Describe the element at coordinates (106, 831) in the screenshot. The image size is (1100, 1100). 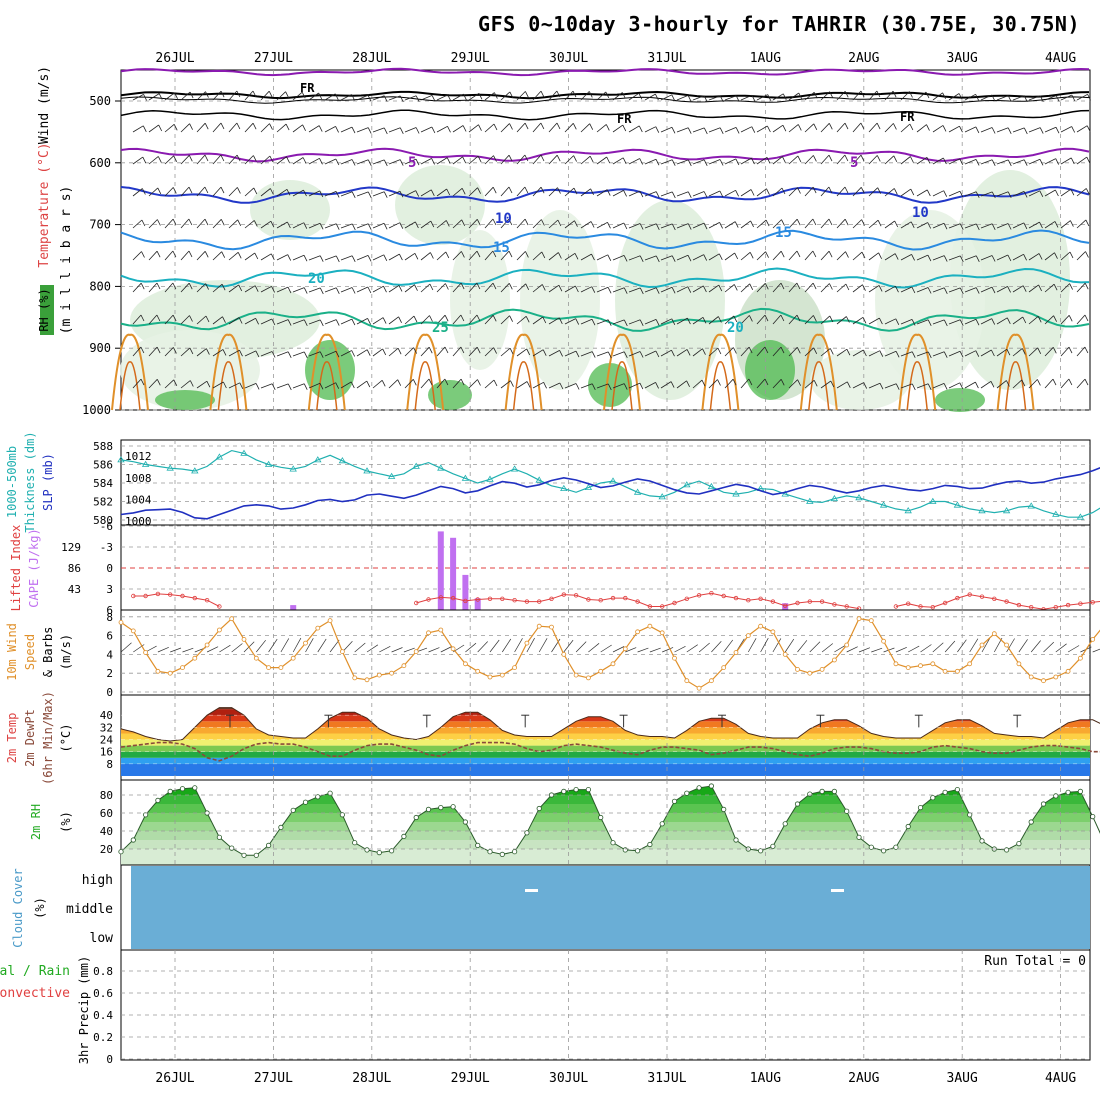
I see `rh-tick-label: 40` at that location.